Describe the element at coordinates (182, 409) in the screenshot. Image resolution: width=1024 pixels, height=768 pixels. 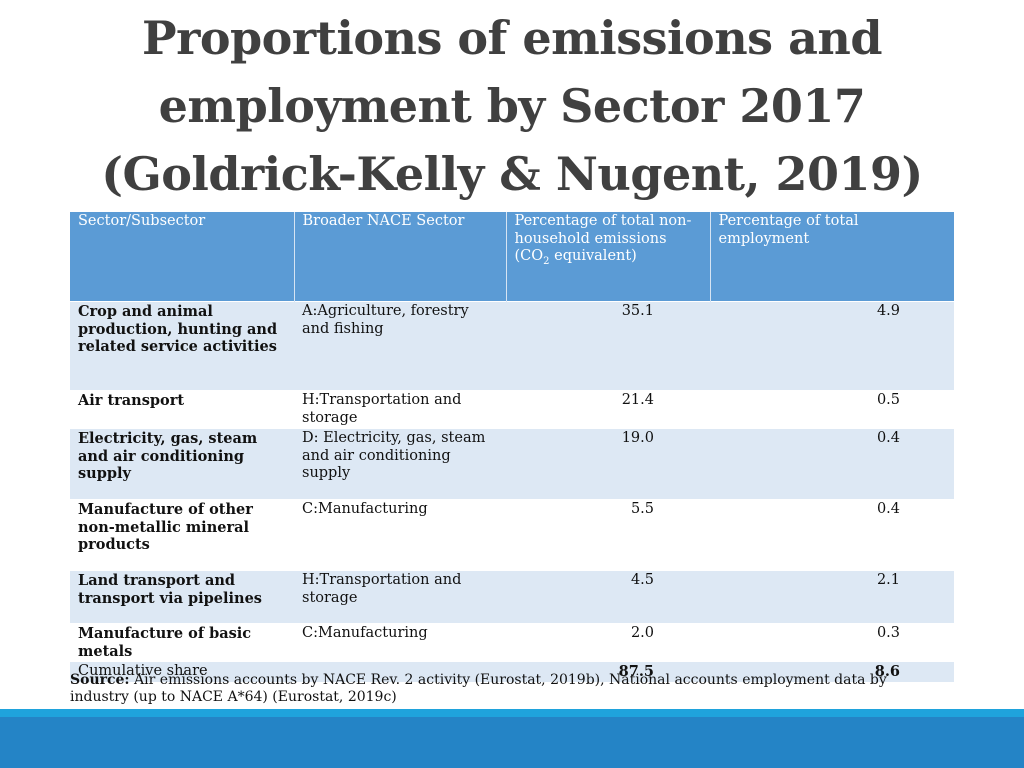
I see `cell-sector: Air transport` at that location.